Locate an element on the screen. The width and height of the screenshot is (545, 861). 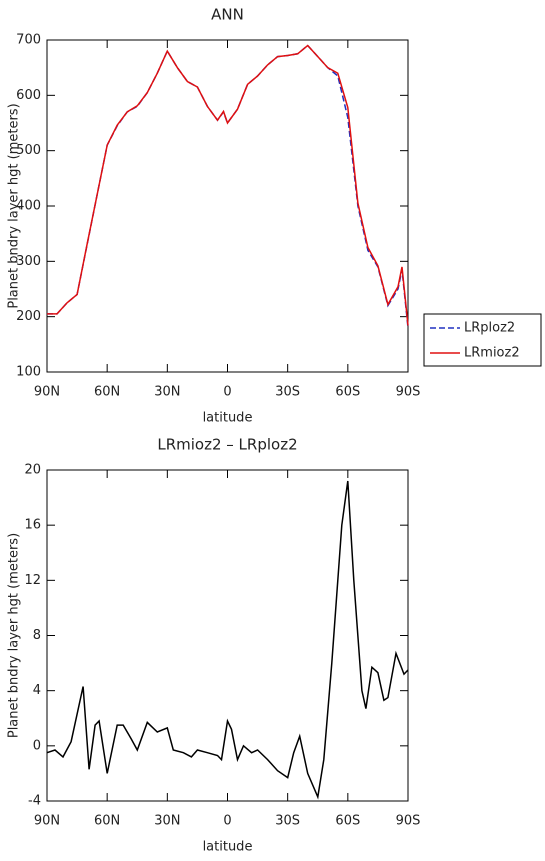
y-tick-label: 8 is located at coordinates (37, 635).